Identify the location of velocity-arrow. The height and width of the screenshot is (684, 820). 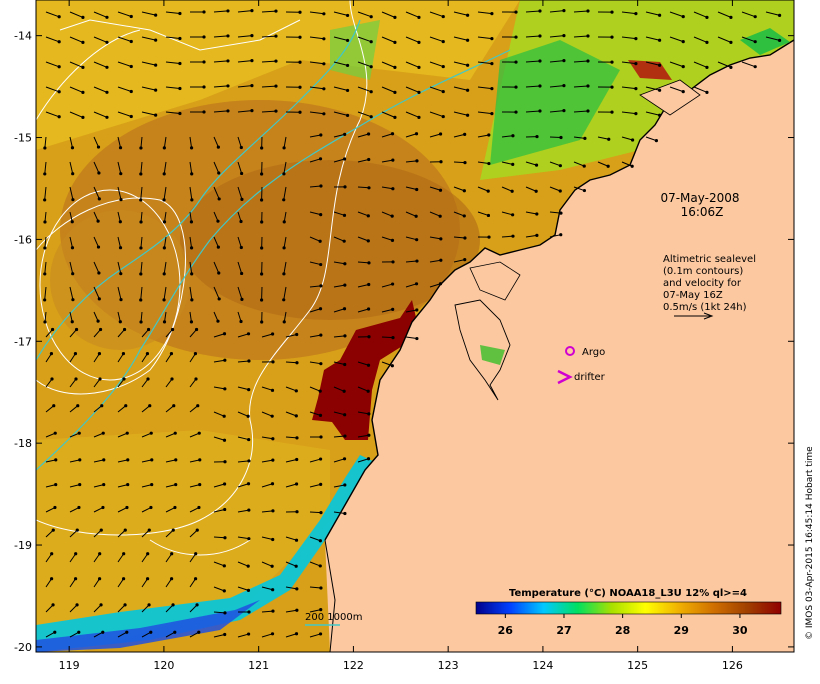
(315, 512).